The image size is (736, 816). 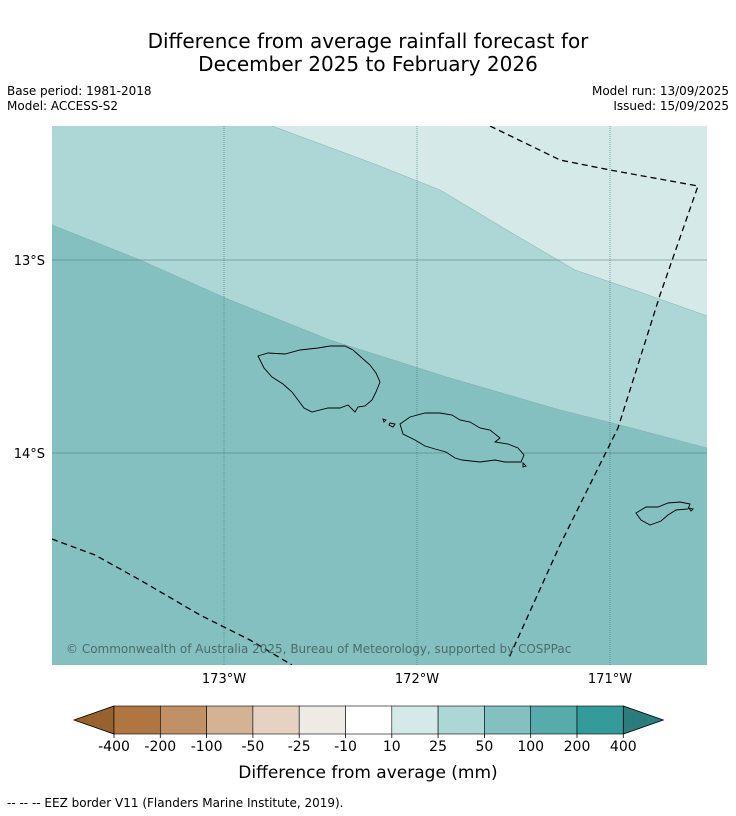 I want to click on colorbar-tick-label: -25, so click(x=299, y=747).